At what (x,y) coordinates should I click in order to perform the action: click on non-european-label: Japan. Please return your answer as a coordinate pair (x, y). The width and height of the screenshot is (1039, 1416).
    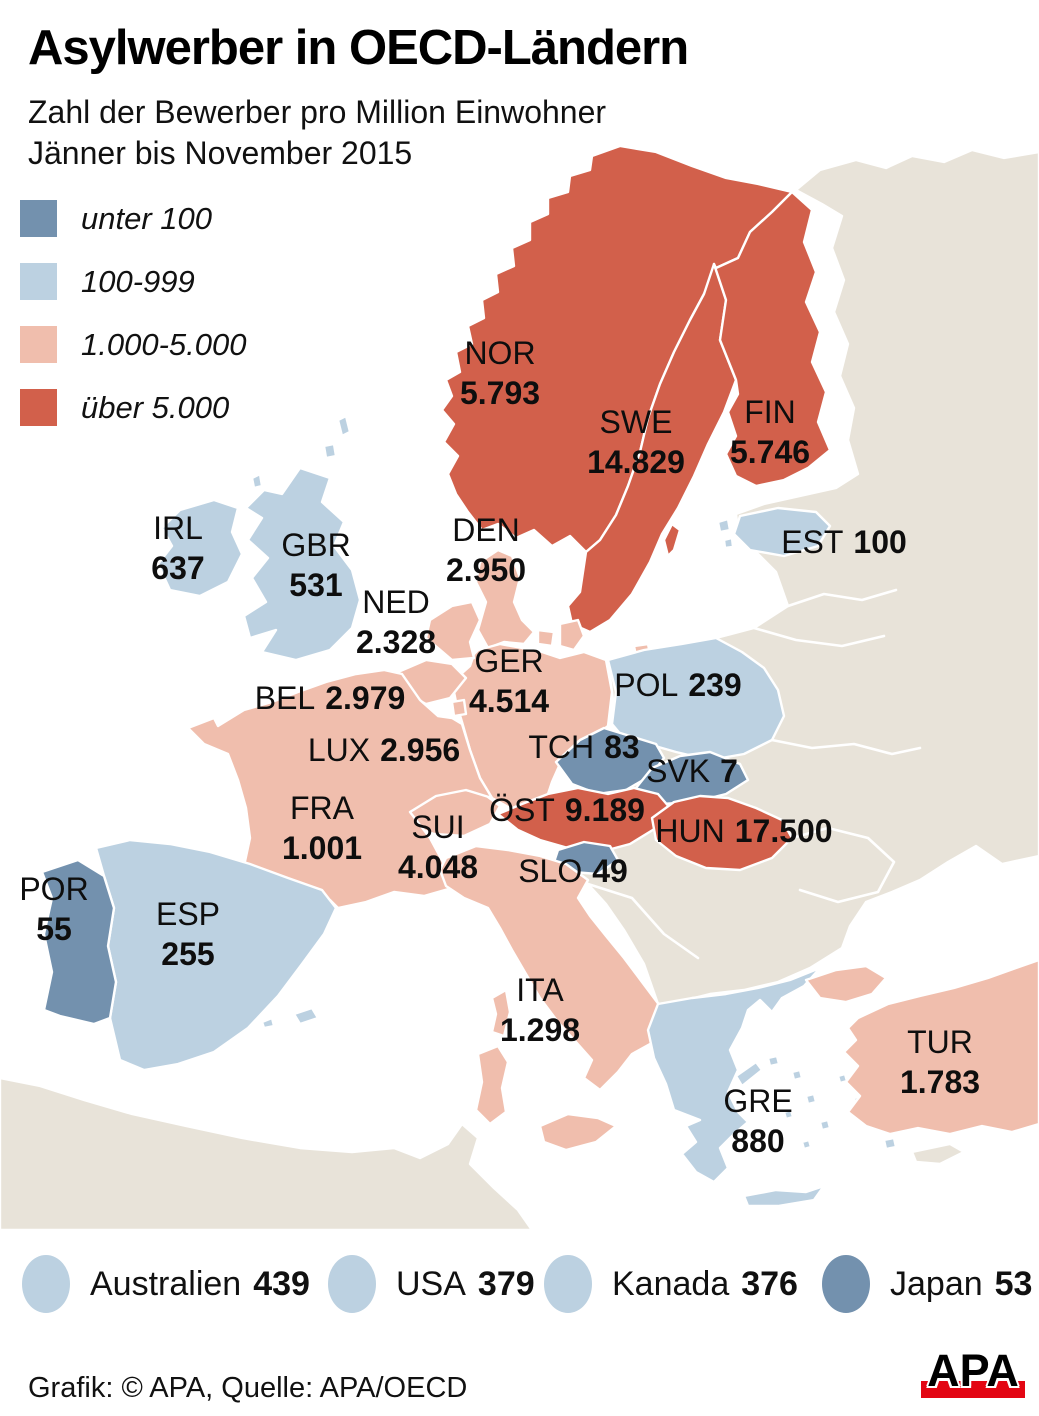
    Looking at the image, I should click on (936, 1283).